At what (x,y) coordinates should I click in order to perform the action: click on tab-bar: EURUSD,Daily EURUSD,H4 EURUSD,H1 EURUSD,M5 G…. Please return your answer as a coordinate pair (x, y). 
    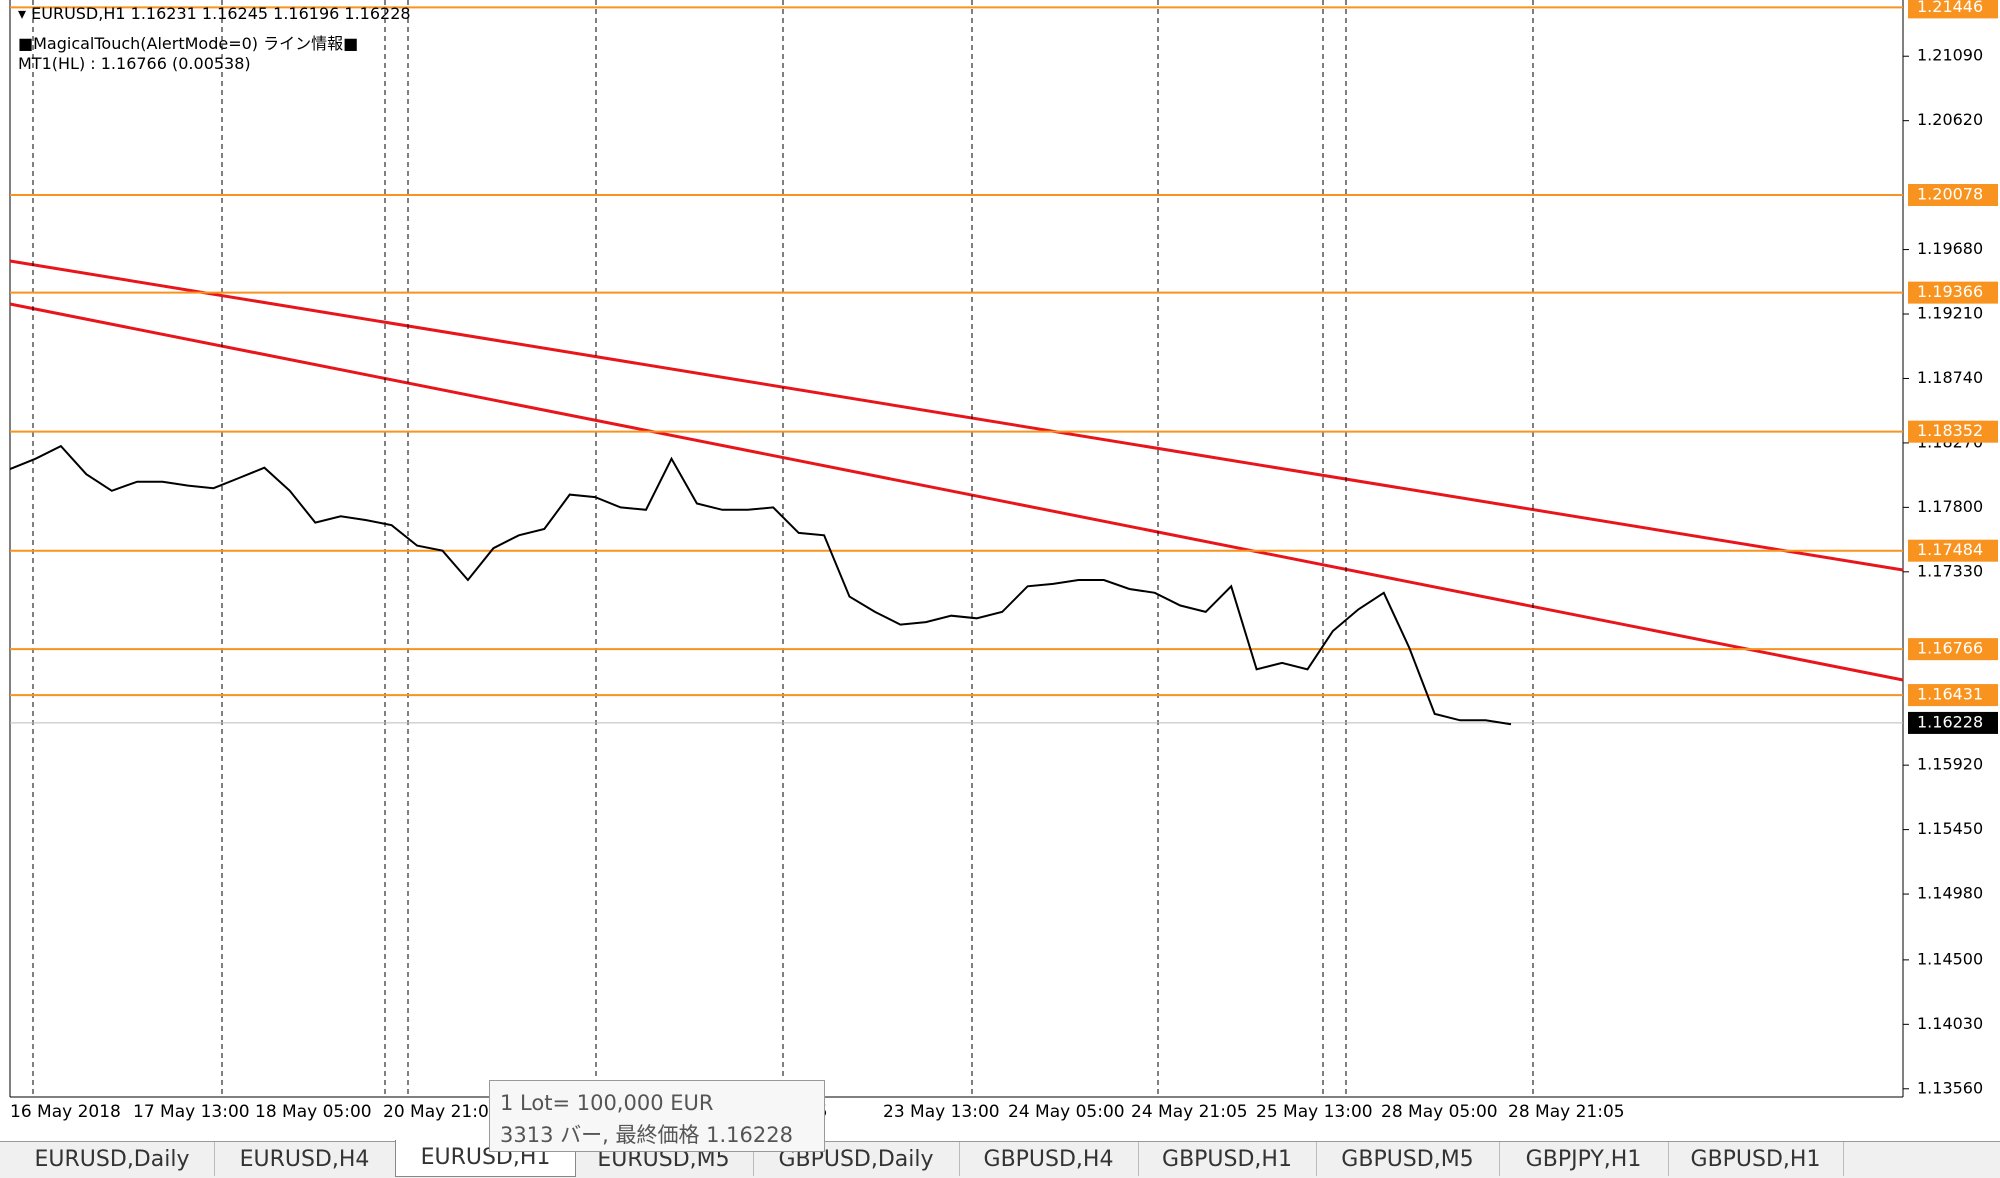
    Looking at the image, I should click on (1000, 1159).